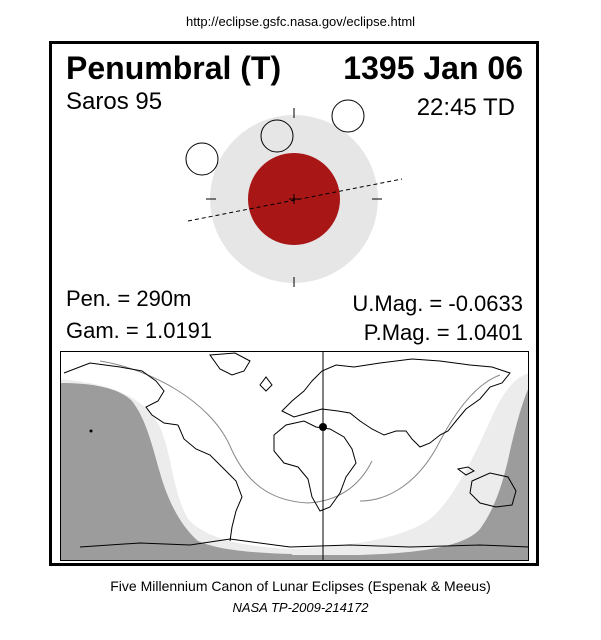 The image size is (601, 640). I want to click on night-zone-east, so click(410, 474).